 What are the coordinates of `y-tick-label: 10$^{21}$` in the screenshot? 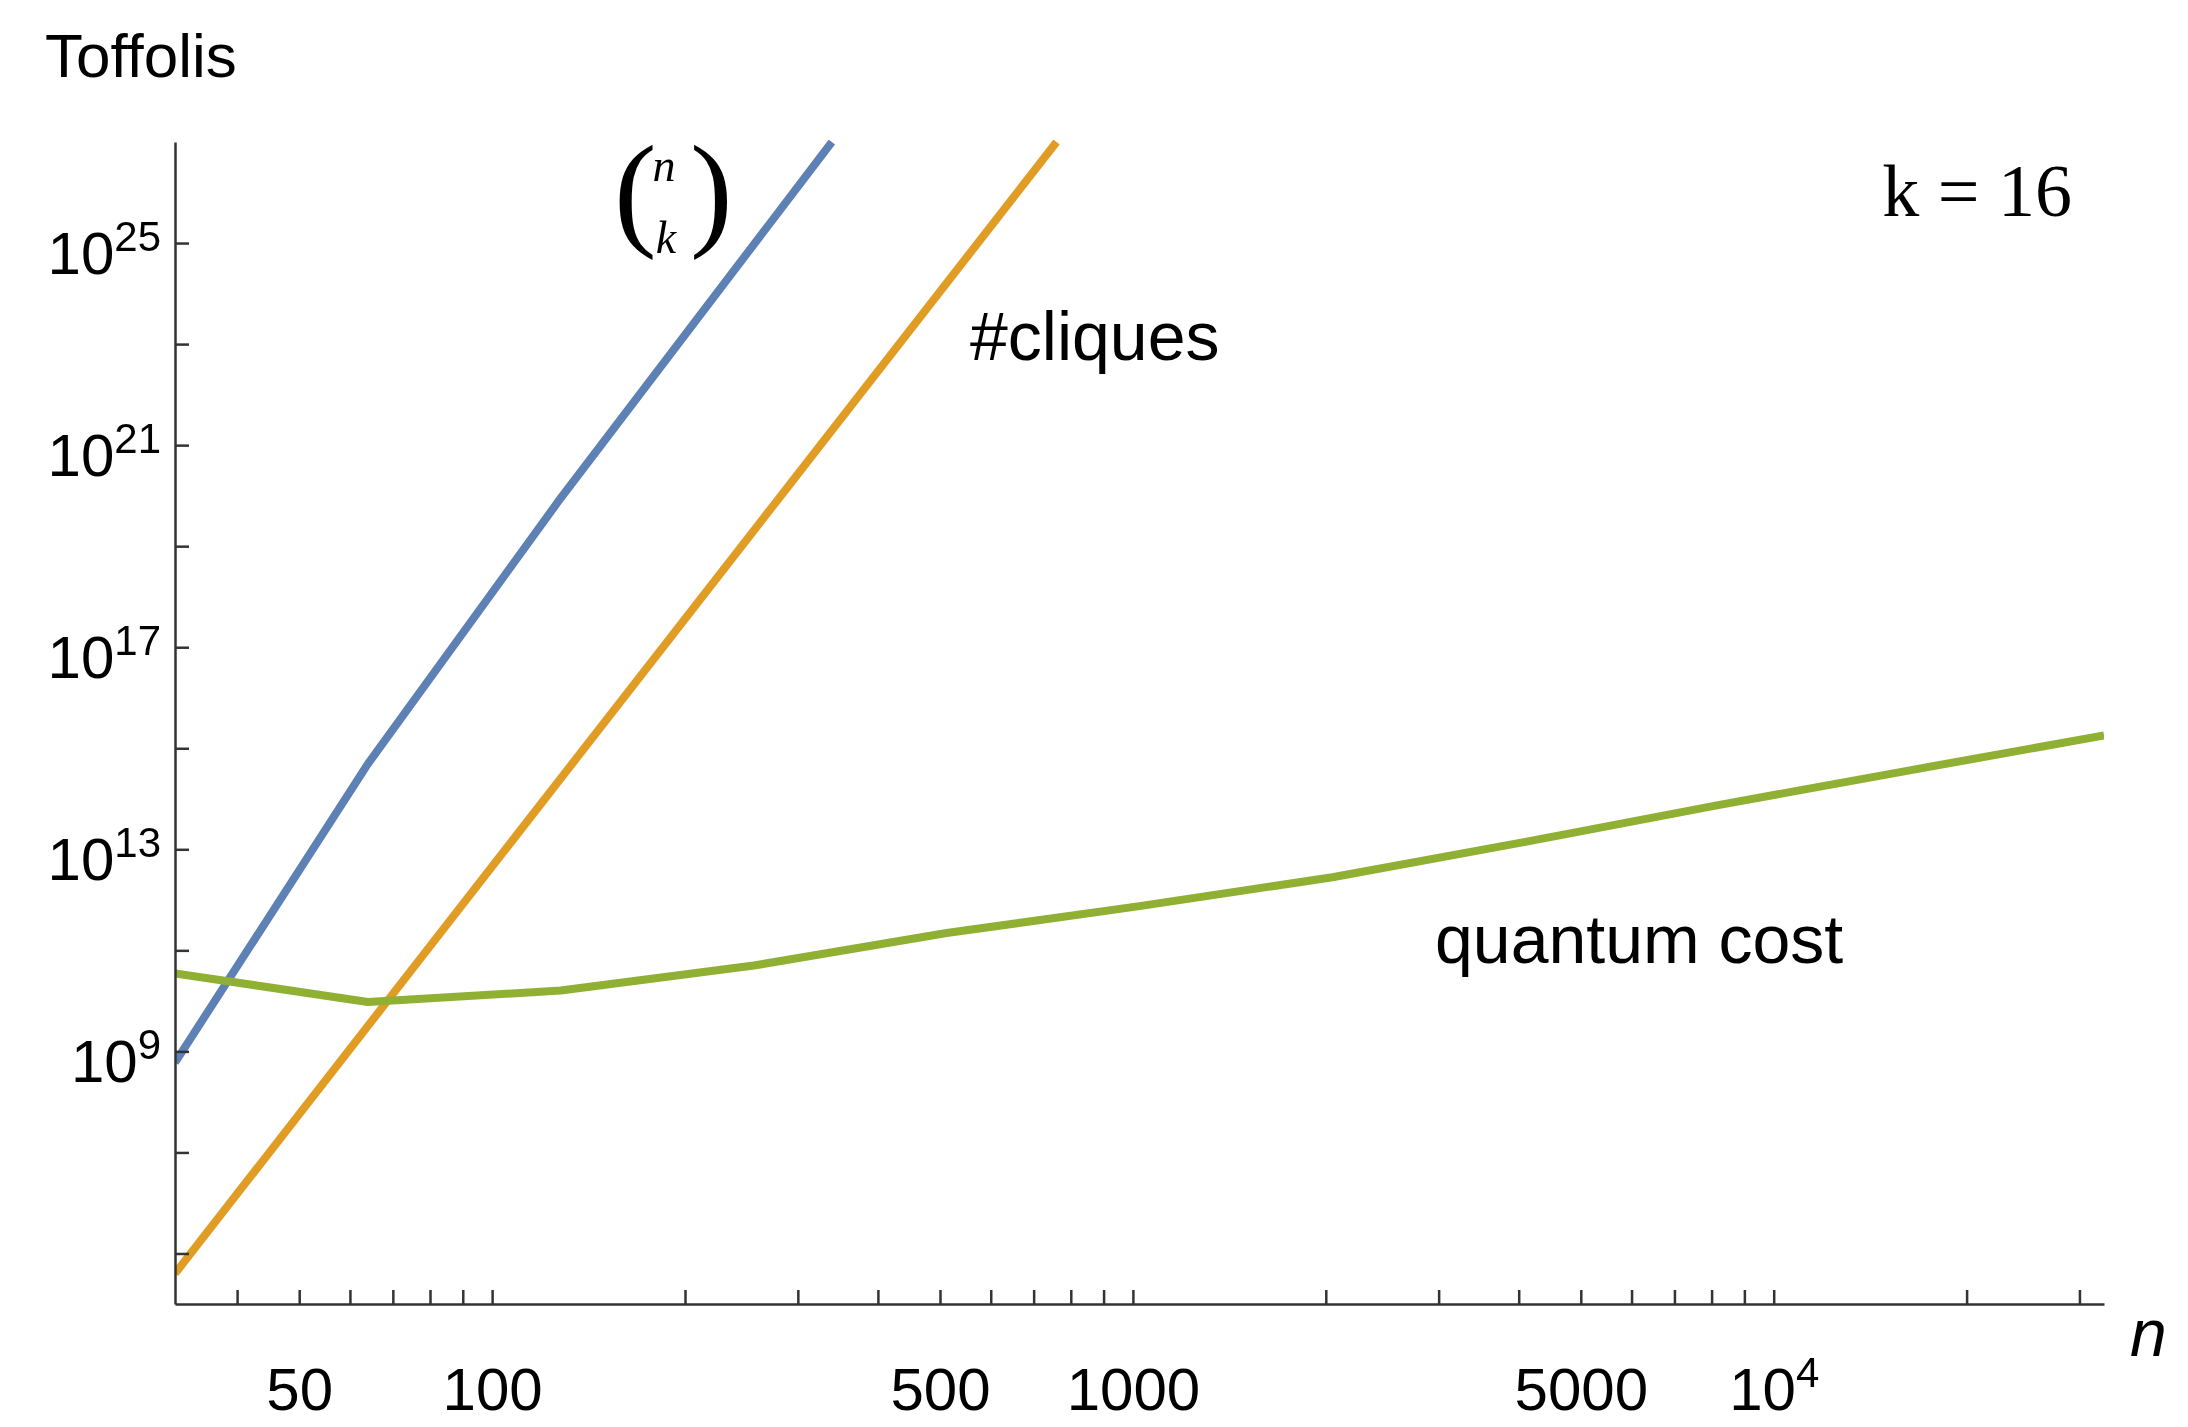 It's located at (104, 451).